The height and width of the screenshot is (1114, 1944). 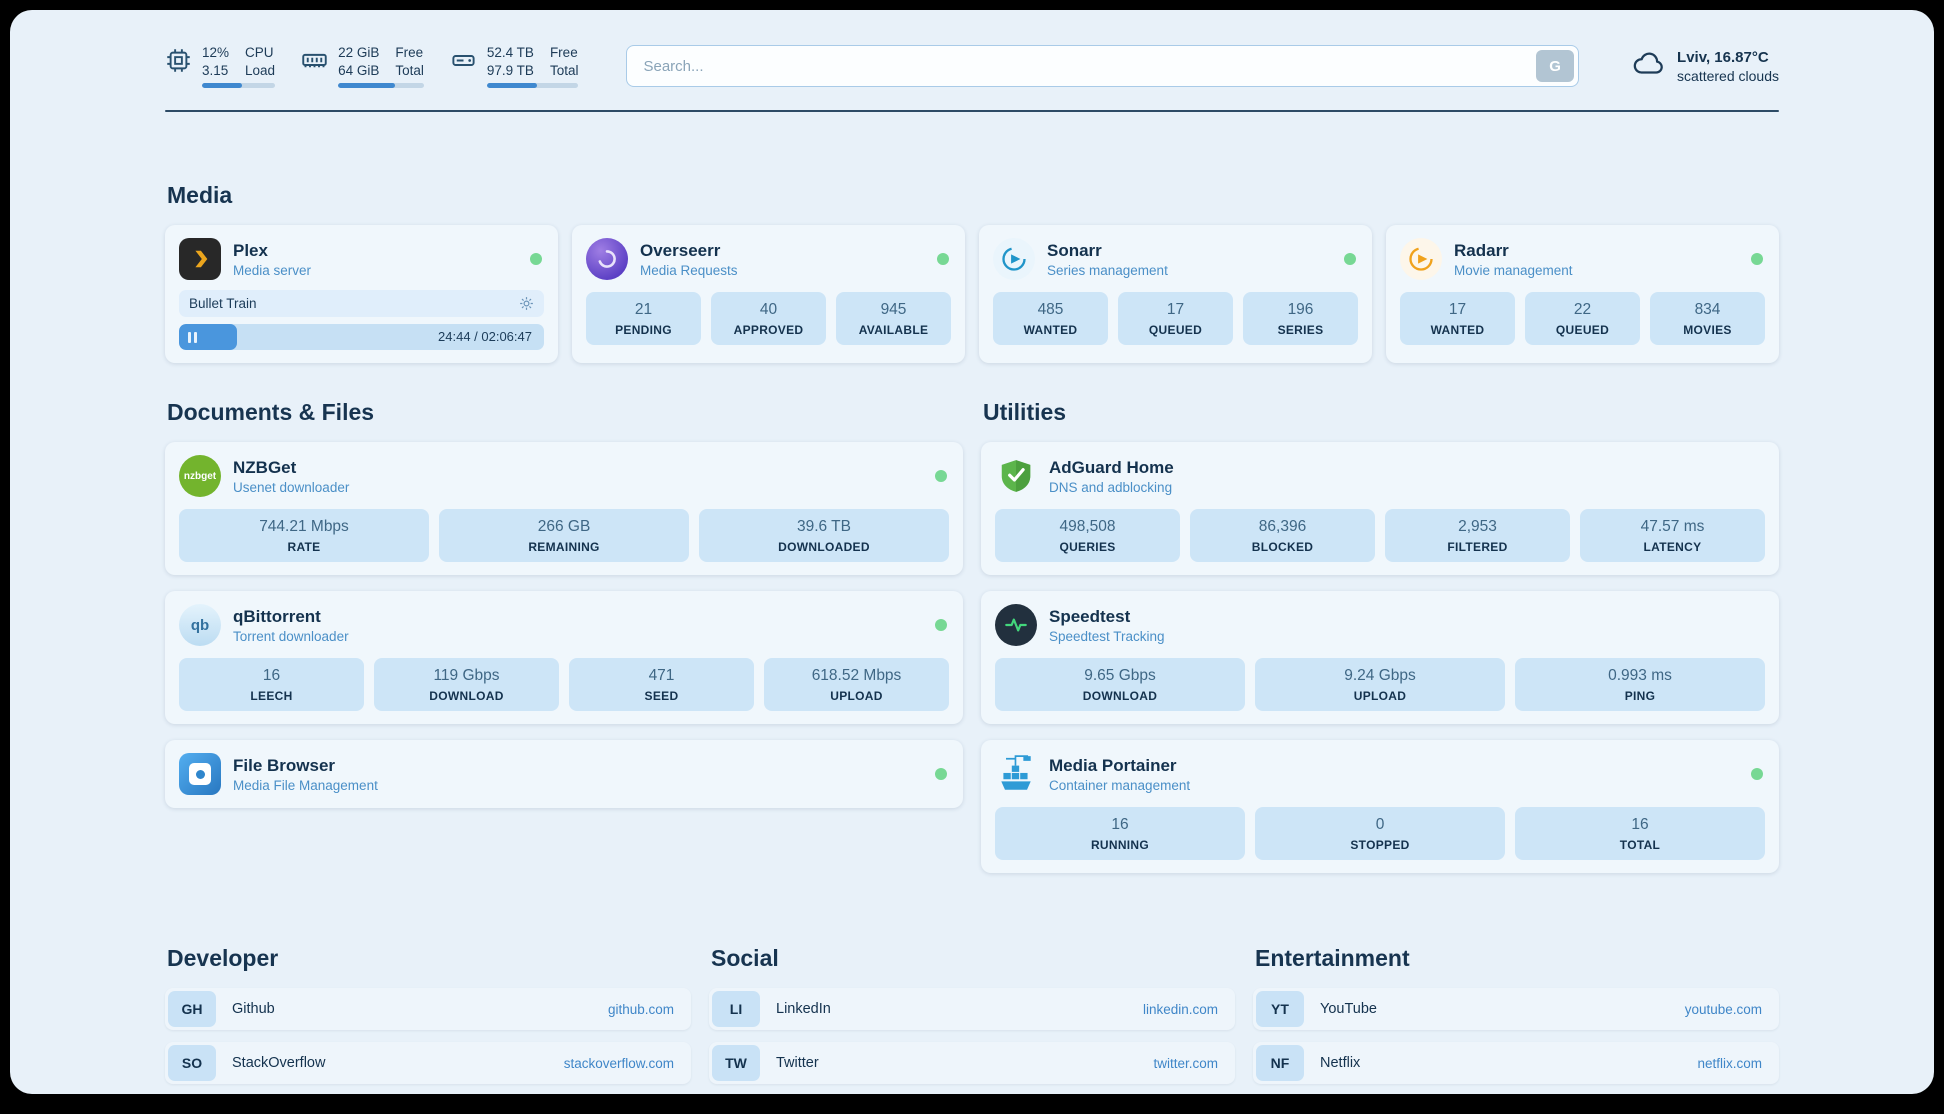 What do you see at coordinates (564, 547) in the screenshot?
I see `stat-label: REMAINING` at bounding box center [564, 547].